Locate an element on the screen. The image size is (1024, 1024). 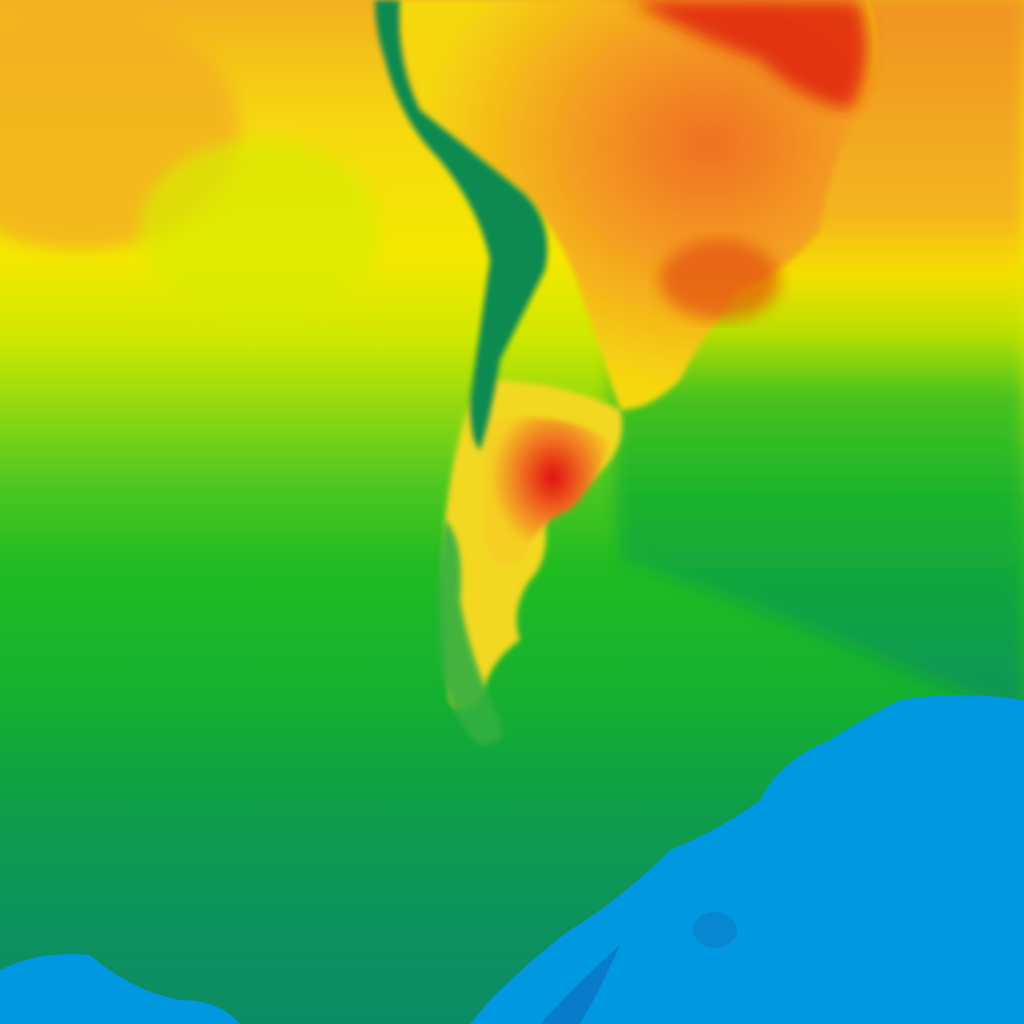
pacific-cool-patch is located at coordinates (260, 230).